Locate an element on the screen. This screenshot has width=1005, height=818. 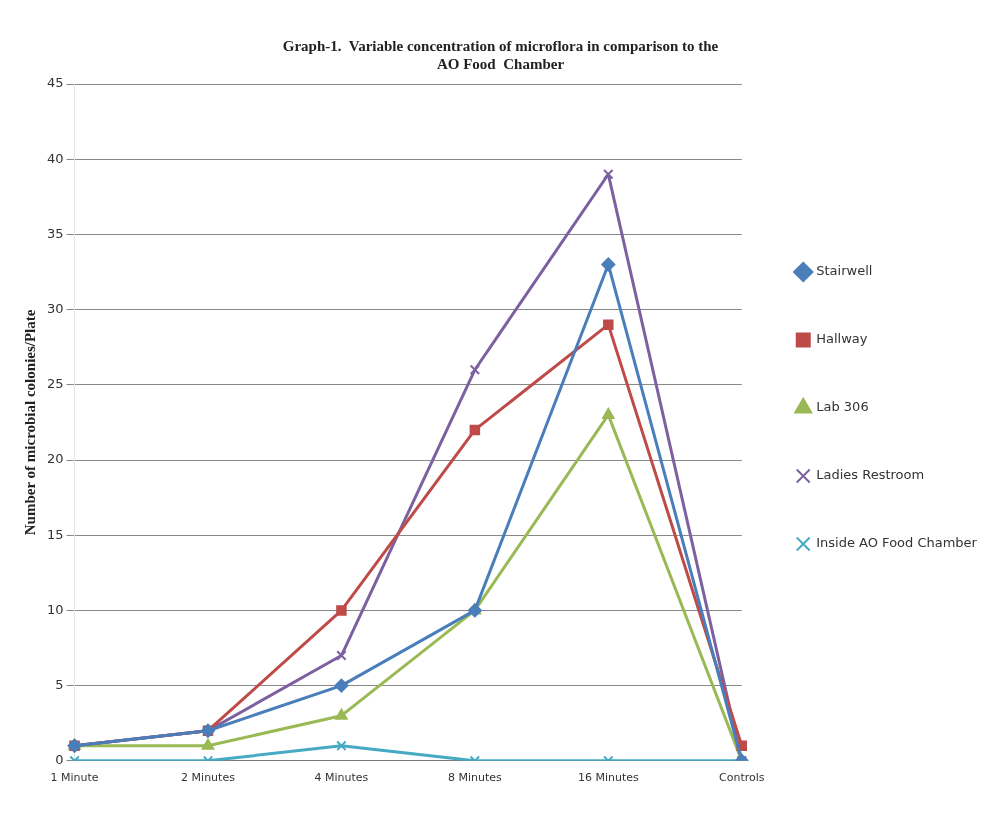
chart-title: Graph-1. Variable concentration of microflora in comparison to the AO Food Chamber is located at coordinates (500, 54).